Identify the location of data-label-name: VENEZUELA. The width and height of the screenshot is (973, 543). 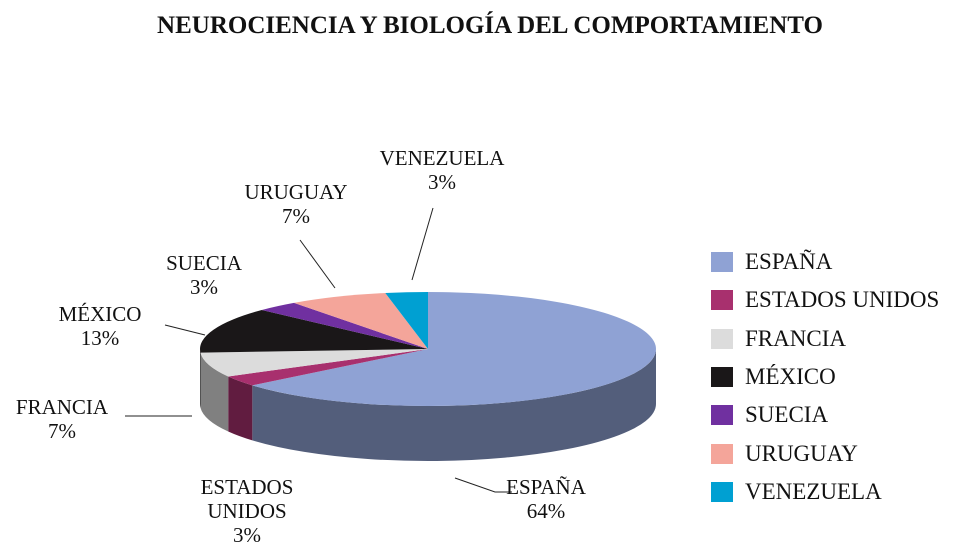
(442, 158).